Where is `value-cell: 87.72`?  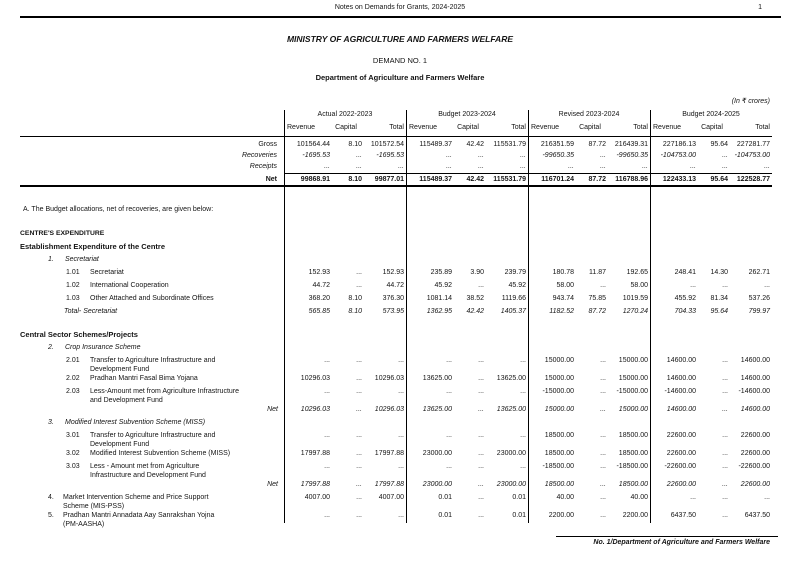
value-cell: 87.72 is located at coordinates (597, 311).